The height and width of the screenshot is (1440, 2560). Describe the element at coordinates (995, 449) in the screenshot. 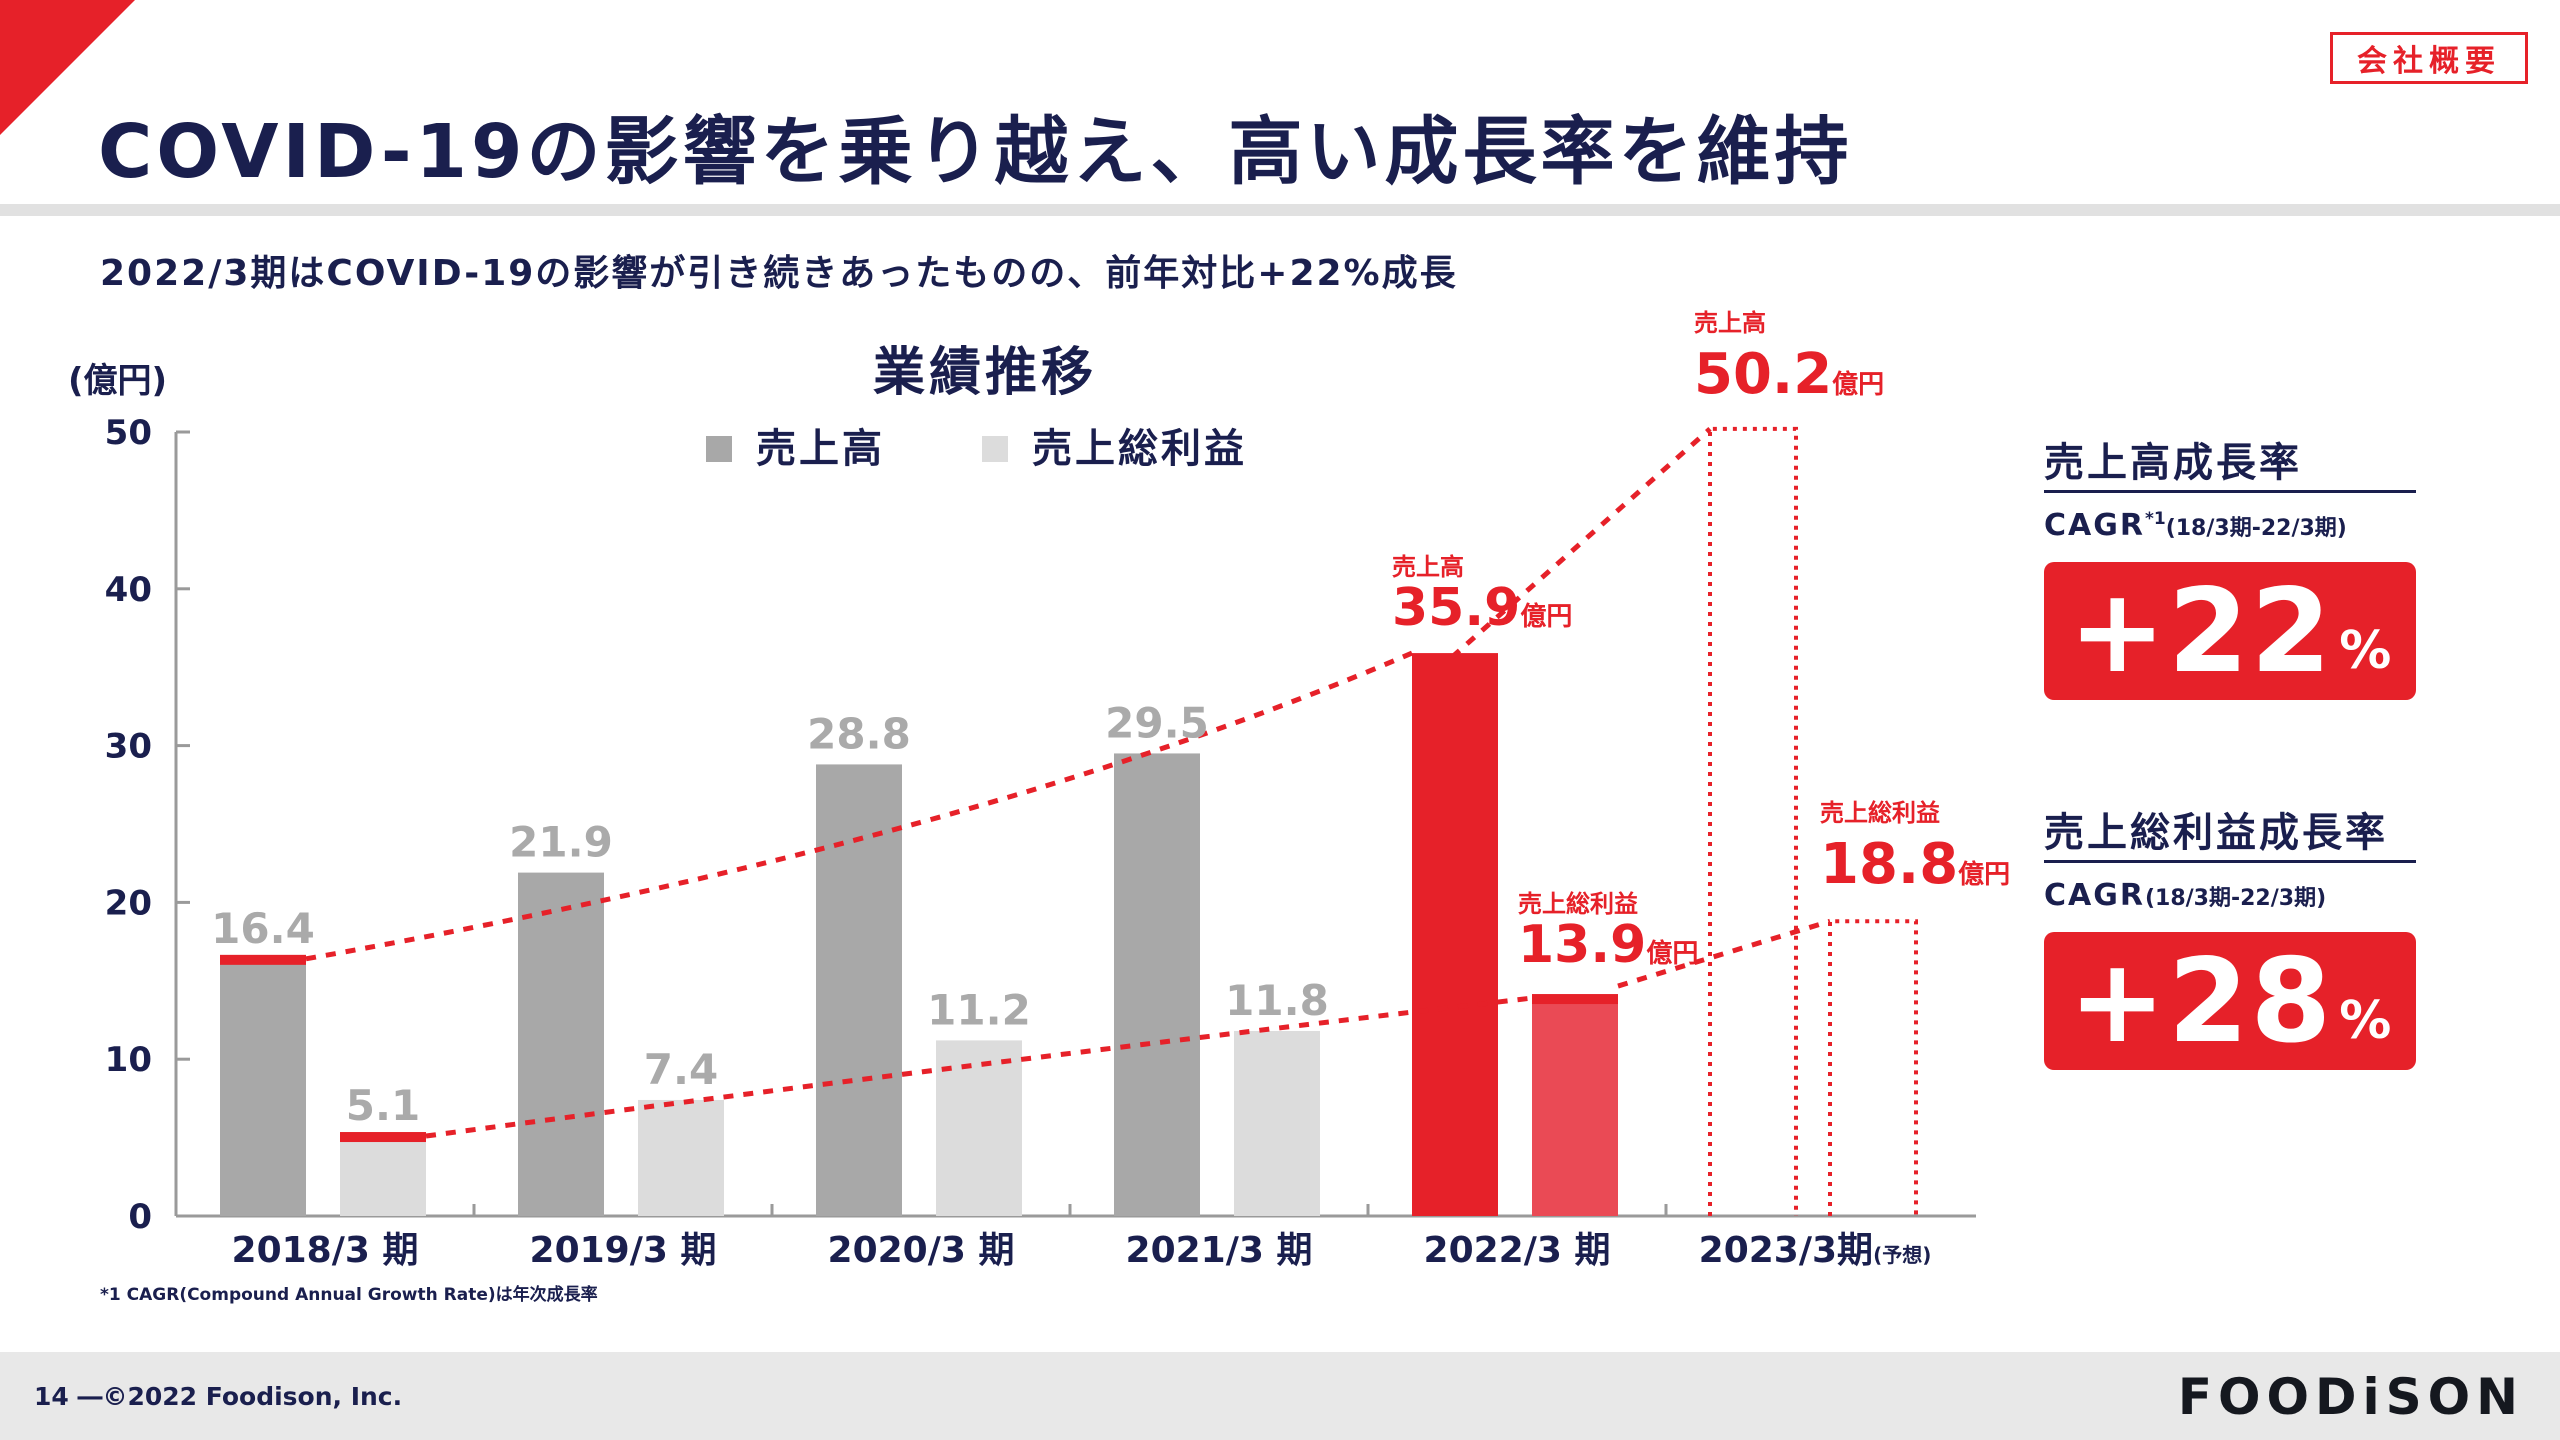

I see `legend-swatch-gross-profit` at that location.